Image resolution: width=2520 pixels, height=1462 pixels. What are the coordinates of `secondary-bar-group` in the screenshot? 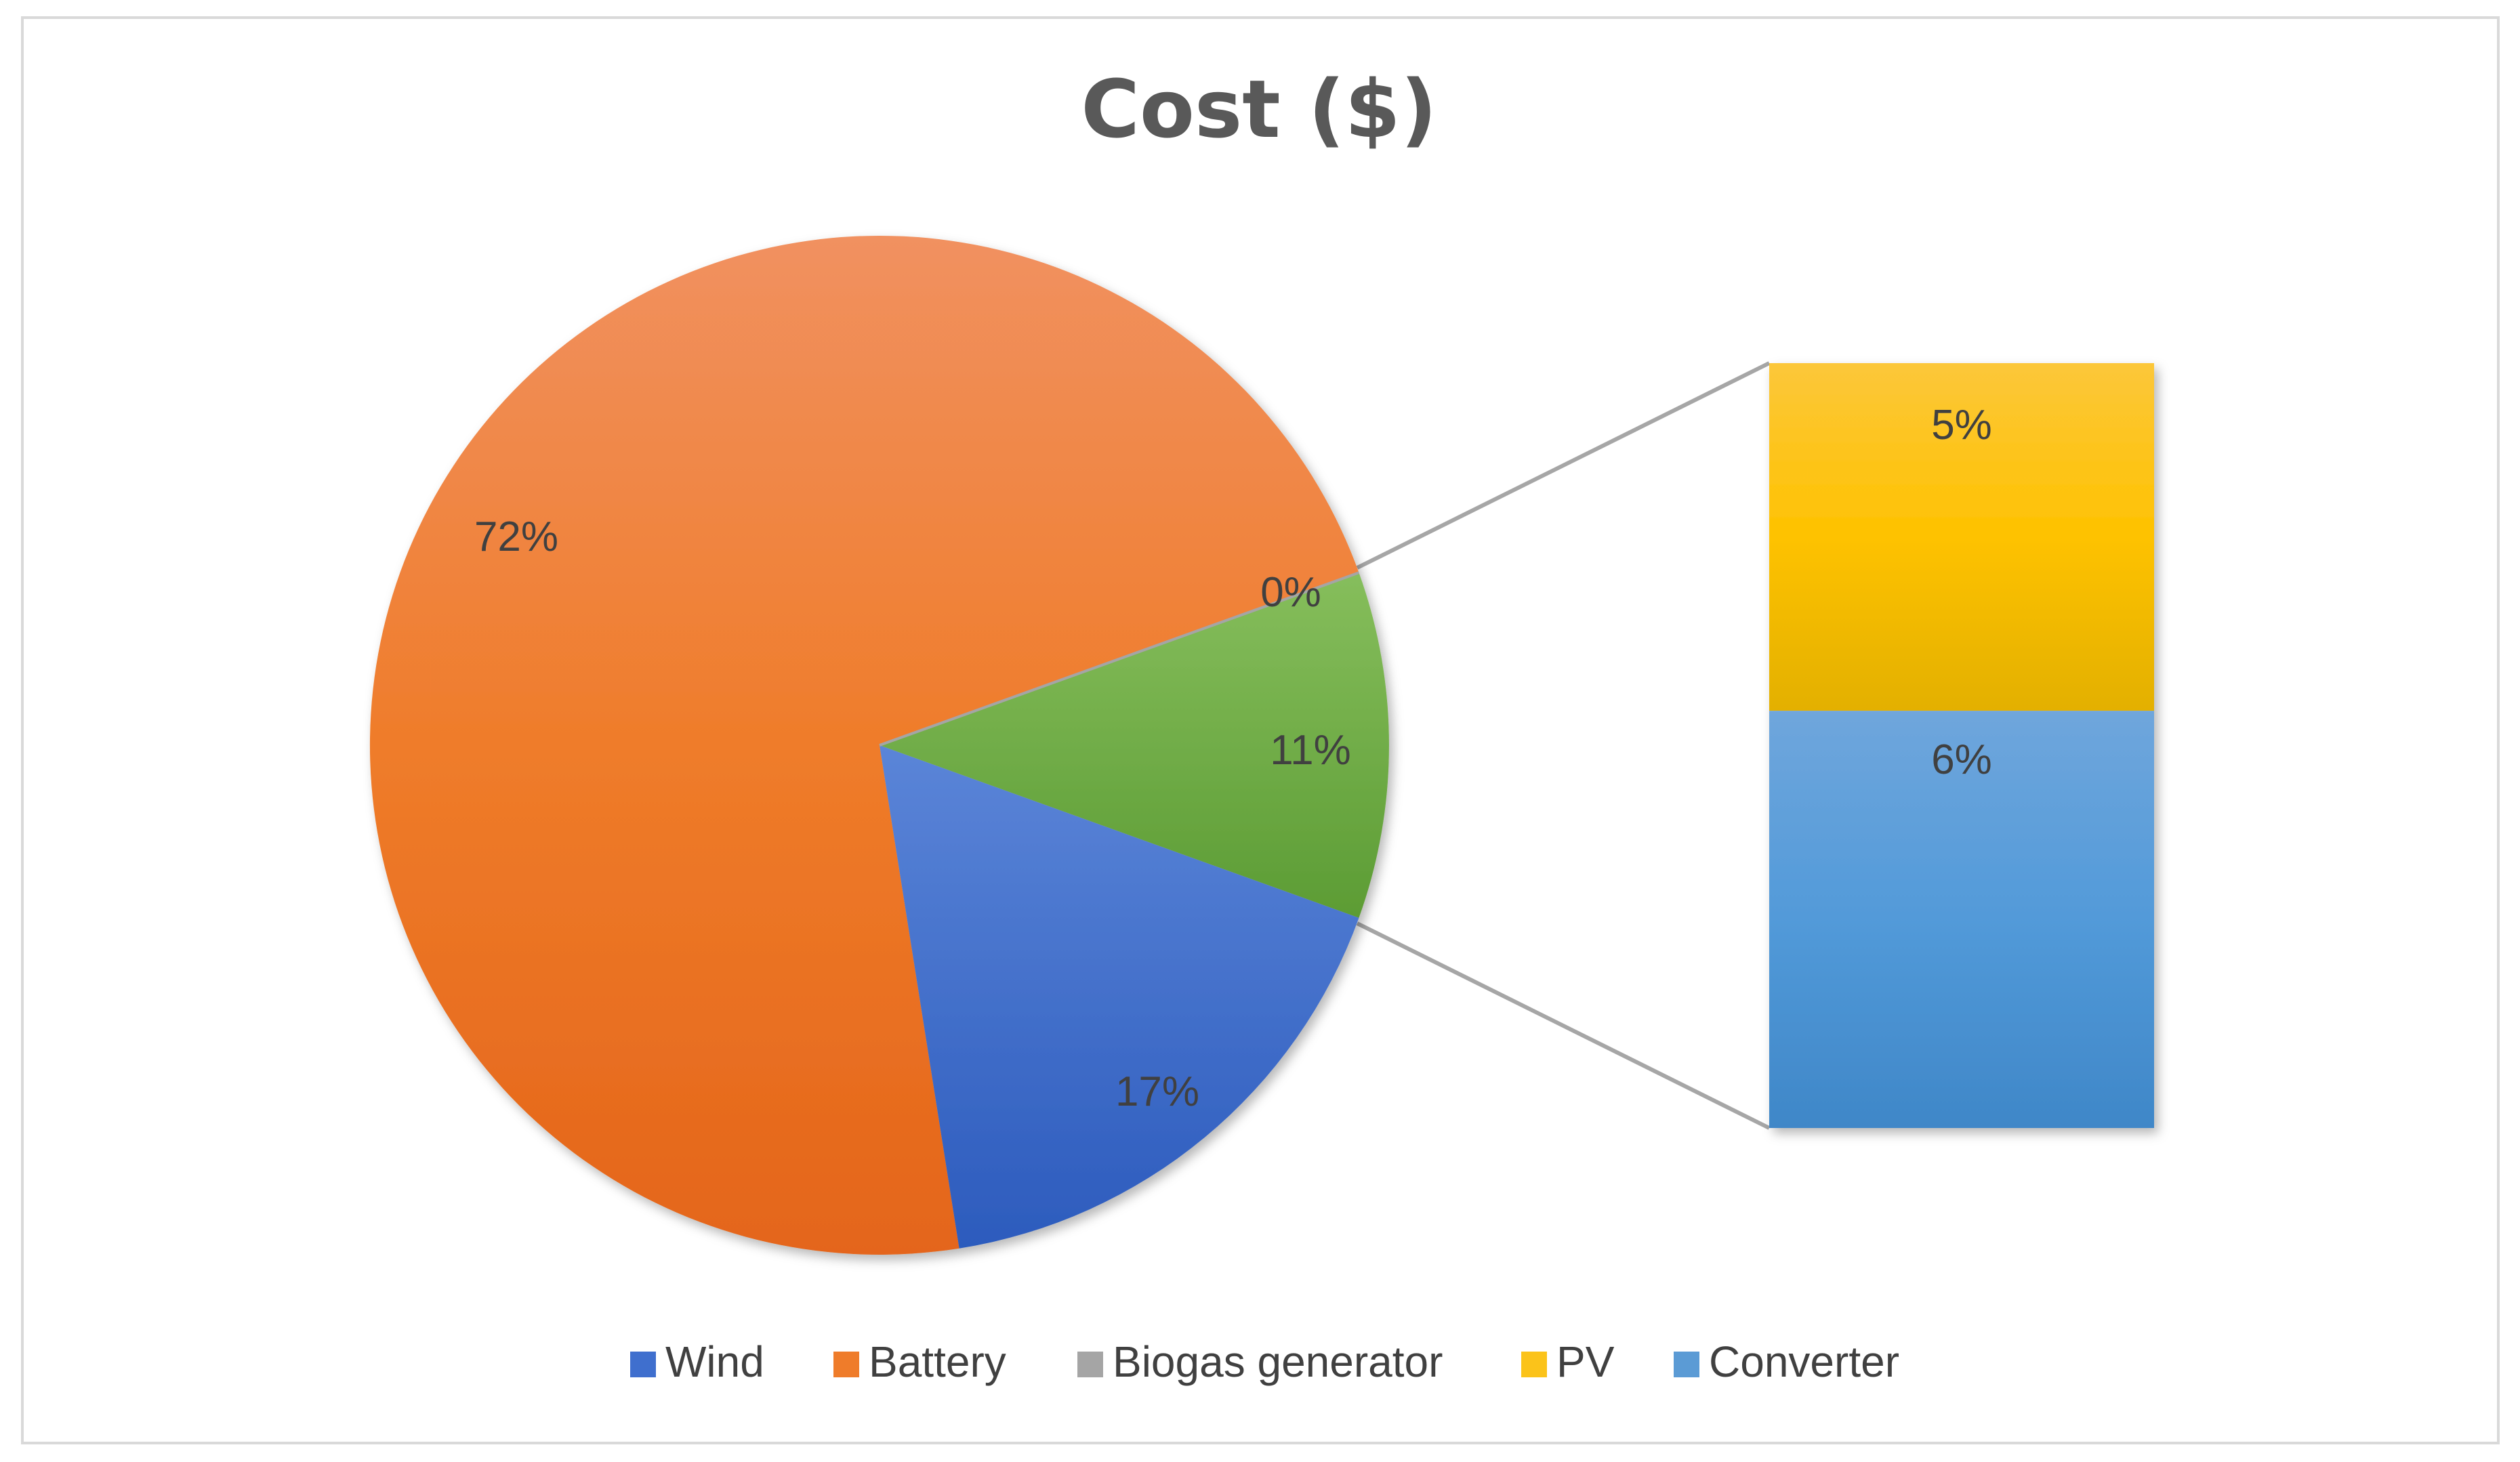 It's located at (1962, 745).